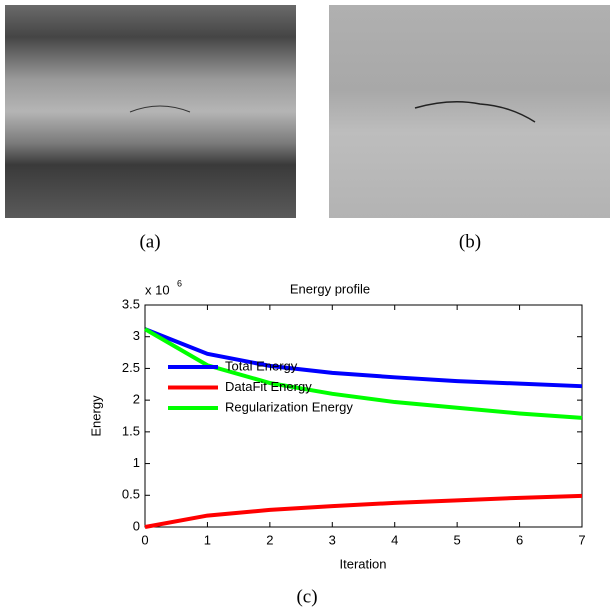  Describe the element at coordinates (136, 399) in the screenshot. I see `y-tick-label: 2` at that location.